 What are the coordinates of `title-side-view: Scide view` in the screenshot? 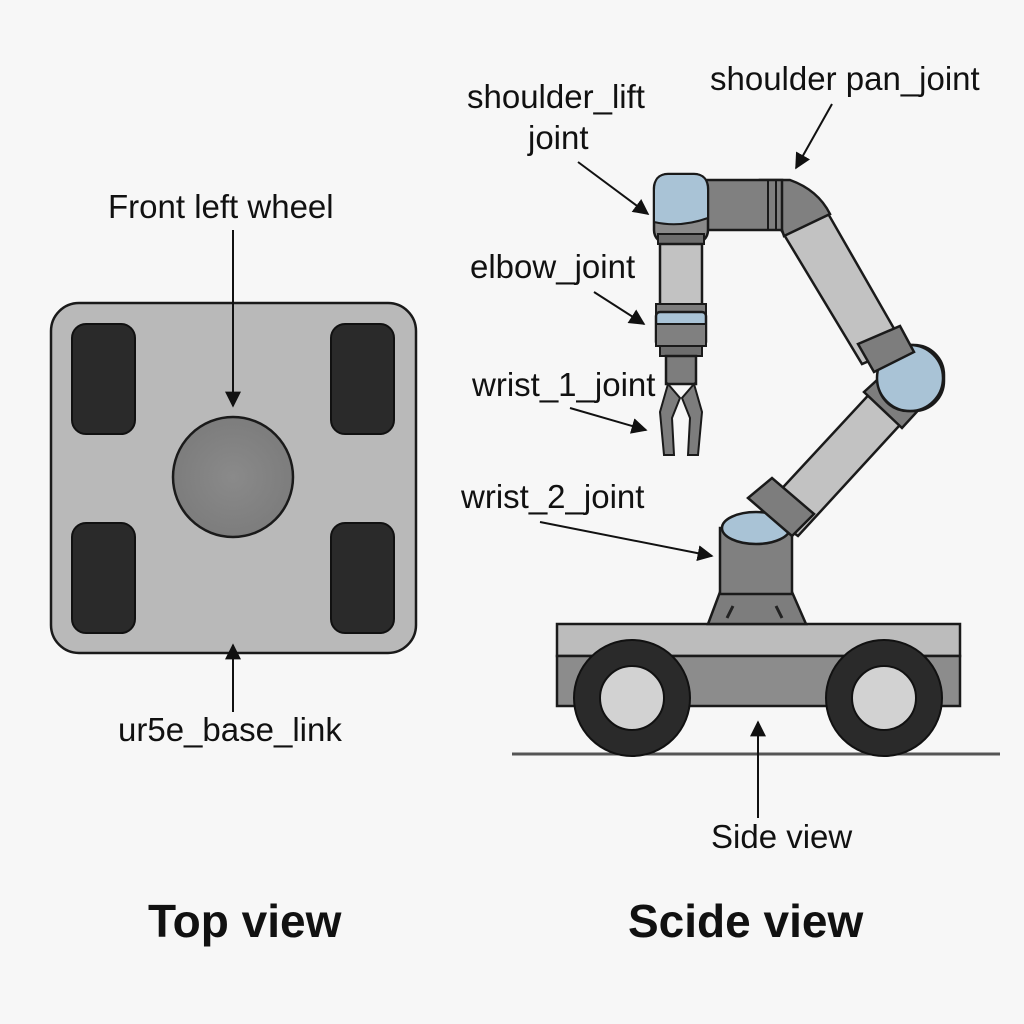 It's located at (746, 921).